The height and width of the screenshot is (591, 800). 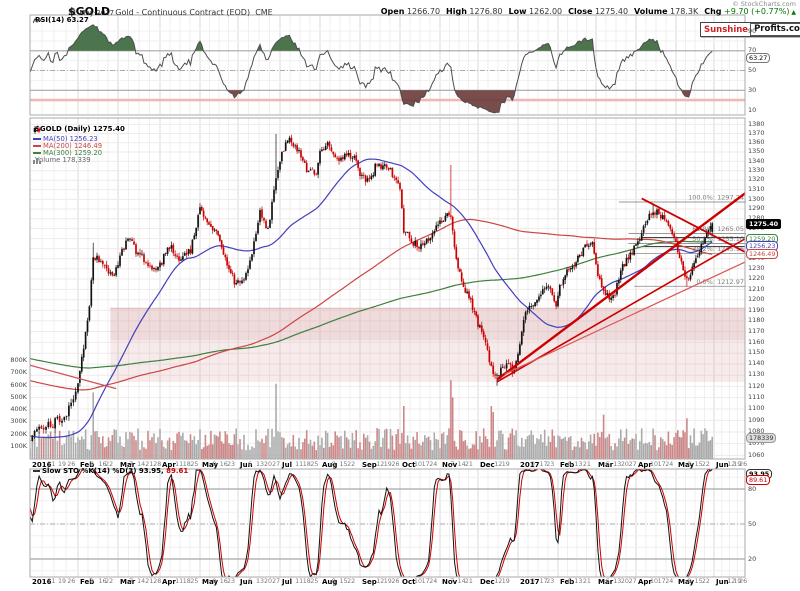 I want to click on sto-tick-label: 50, so click(x=752, y=523).